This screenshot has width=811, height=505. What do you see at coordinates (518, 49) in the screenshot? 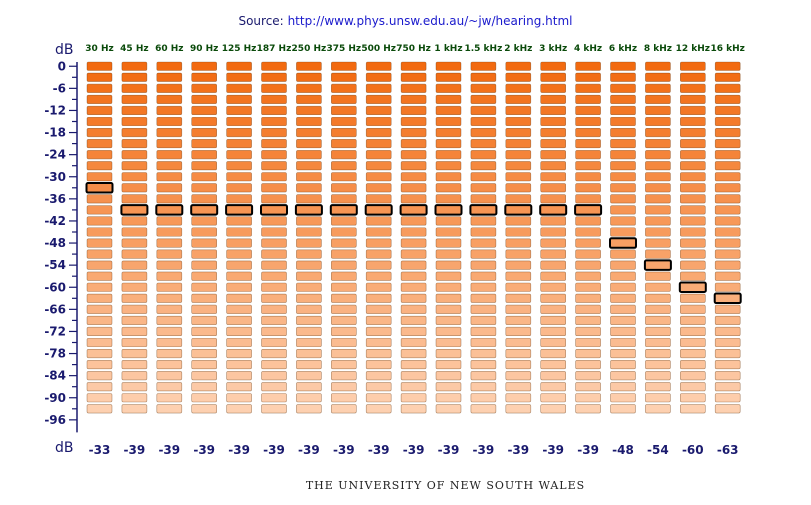
I see `frequency-label: 2 kHz` at bounding box center [518, 49].